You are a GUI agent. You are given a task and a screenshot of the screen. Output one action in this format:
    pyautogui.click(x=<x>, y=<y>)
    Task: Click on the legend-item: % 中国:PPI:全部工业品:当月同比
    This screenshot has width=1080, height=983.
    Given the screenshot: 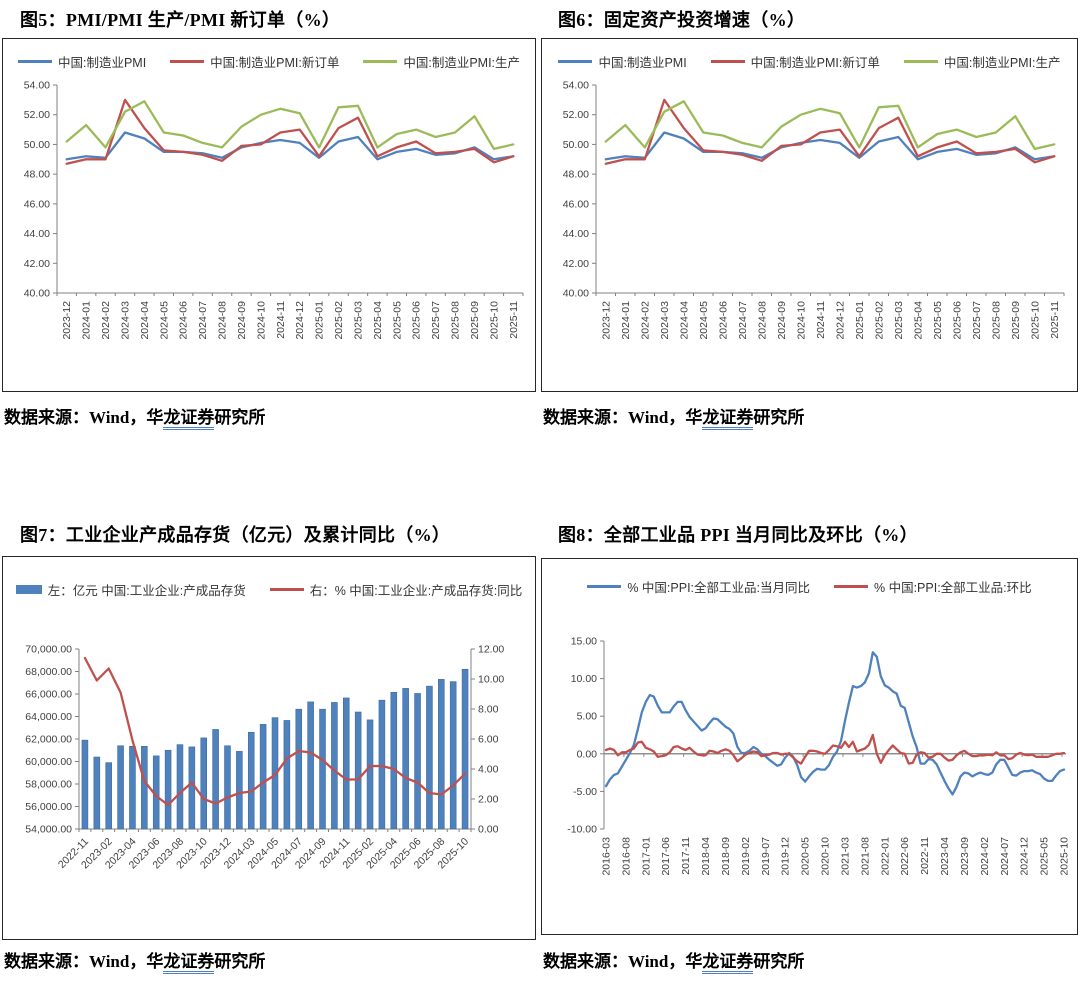 What is the action you would take?
    pyautogui.click(x=698, y=586)
    